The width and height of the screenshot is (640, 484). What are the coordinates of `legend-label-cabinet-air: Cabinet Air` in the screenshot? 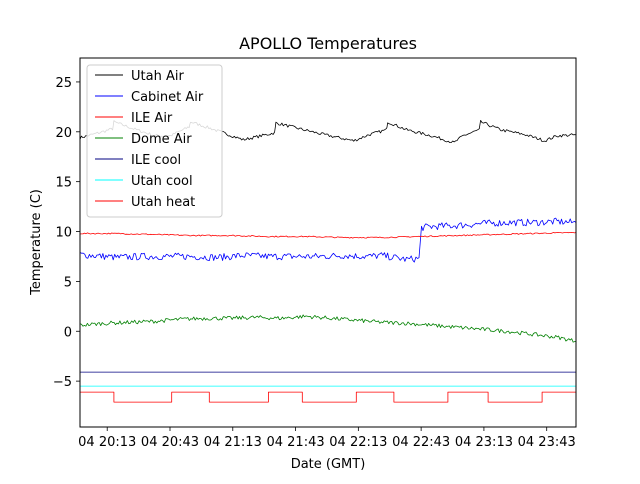 It's located at (167, 97).